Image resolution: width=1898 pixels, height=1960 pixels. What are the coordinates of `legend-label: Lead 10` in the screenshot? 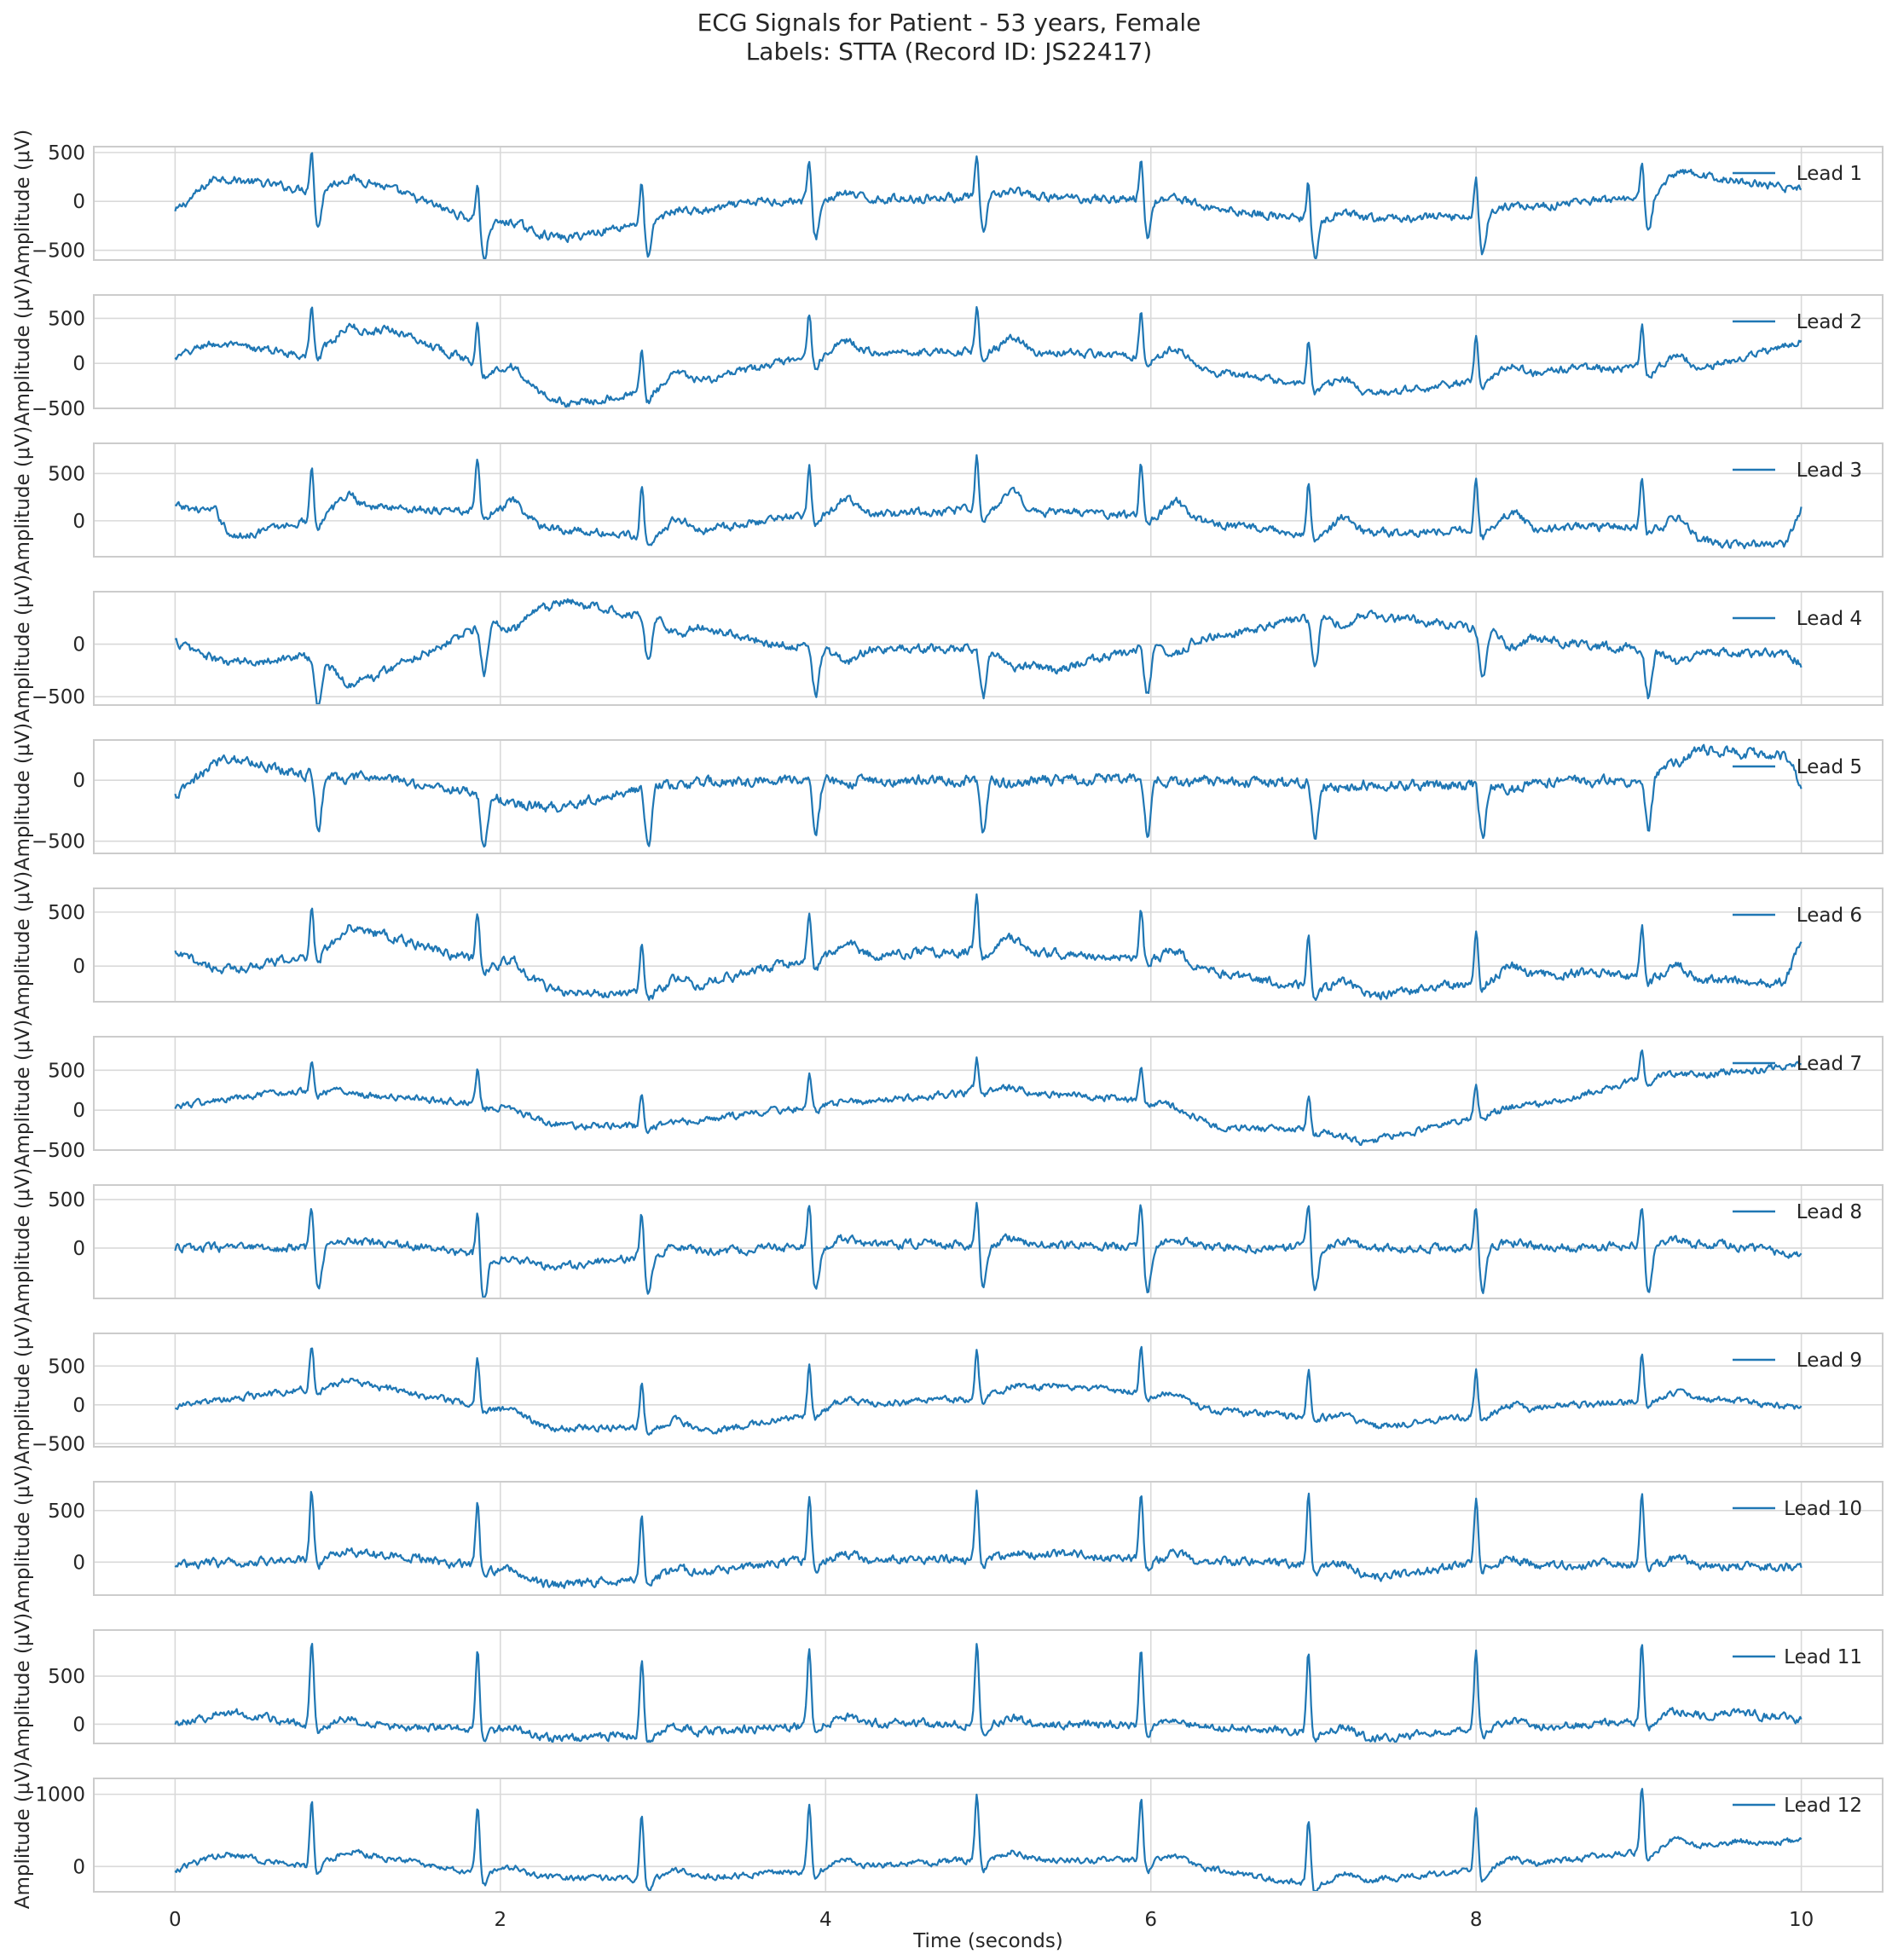 It's located at (1823, 1509).